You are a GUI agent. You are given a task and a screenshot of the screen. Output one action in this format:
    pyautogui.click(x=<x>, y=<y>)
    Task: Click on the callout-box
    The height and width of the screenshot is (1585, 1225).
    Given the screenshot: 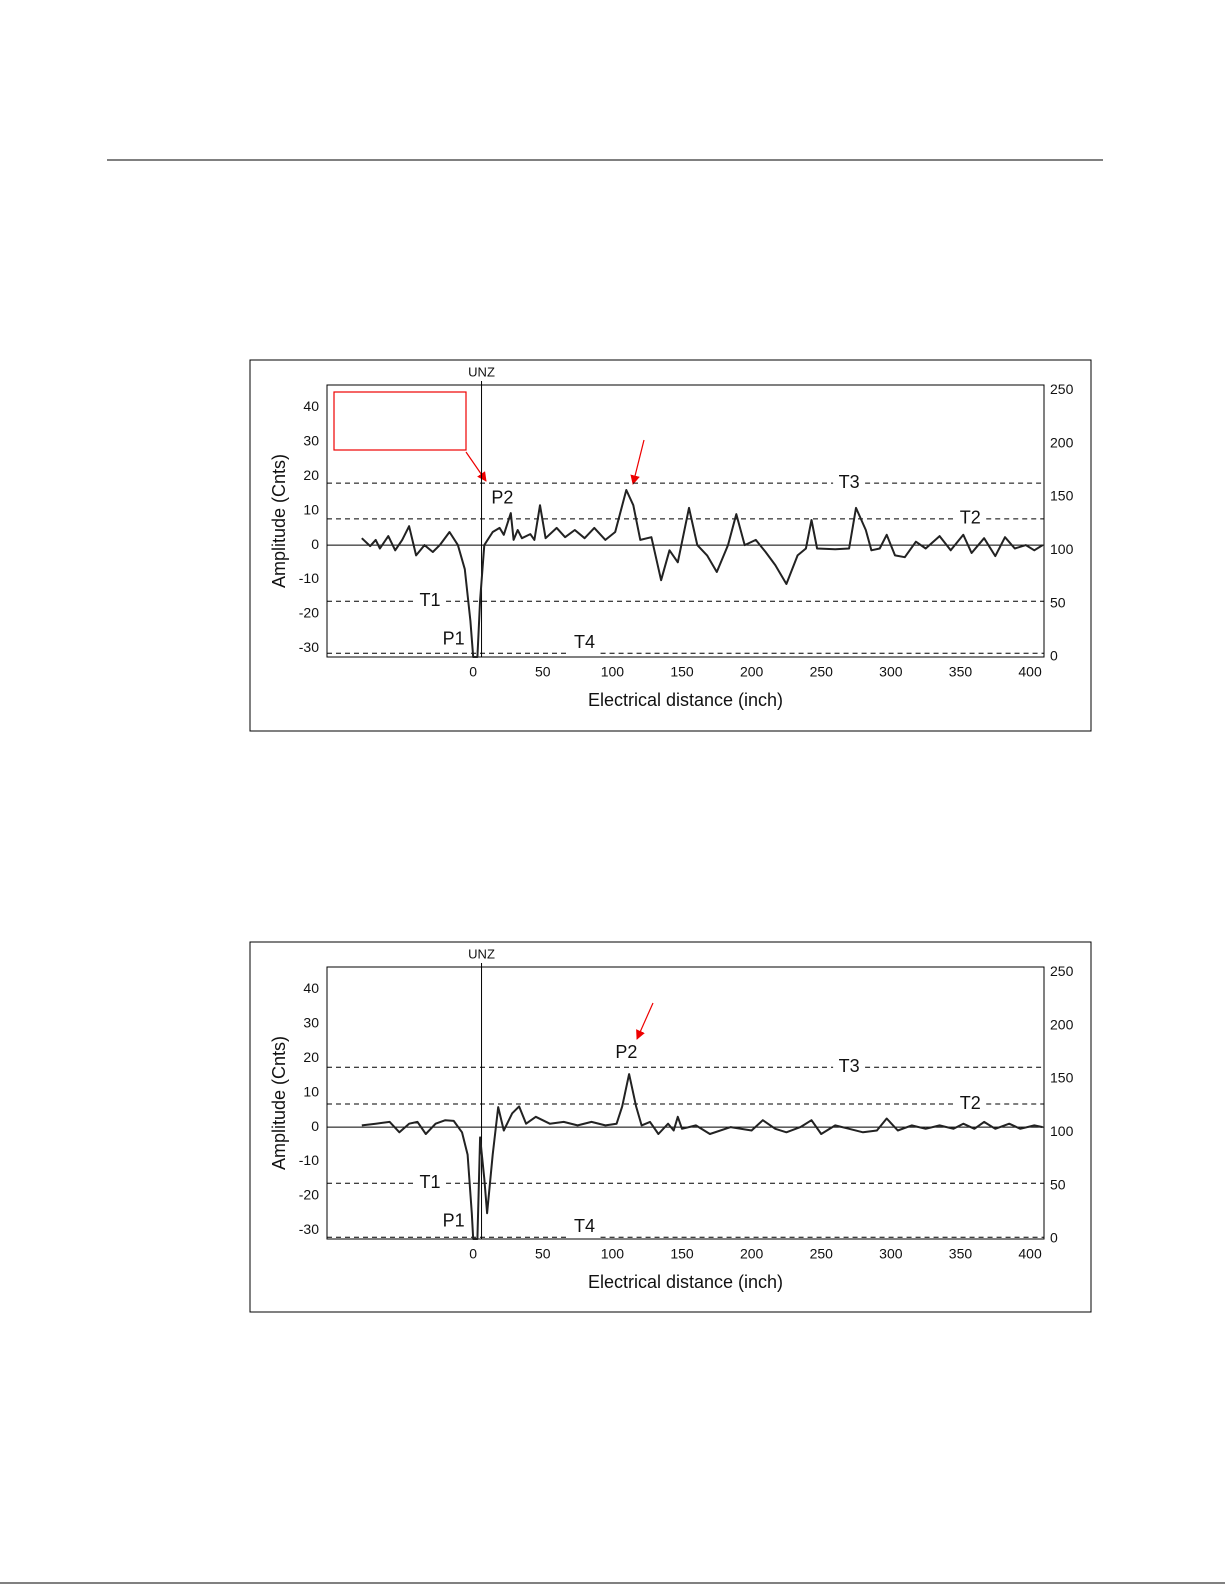 What is the action you would take?
    pyautogui.click(x=400, y=421)
    